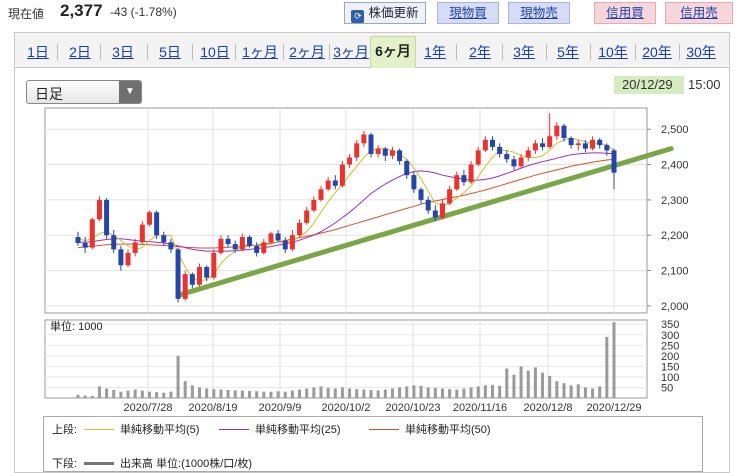 The height and width of the screenshot is (473, 741). I want to click on volume-tick-label: 200, so click(670, 357).